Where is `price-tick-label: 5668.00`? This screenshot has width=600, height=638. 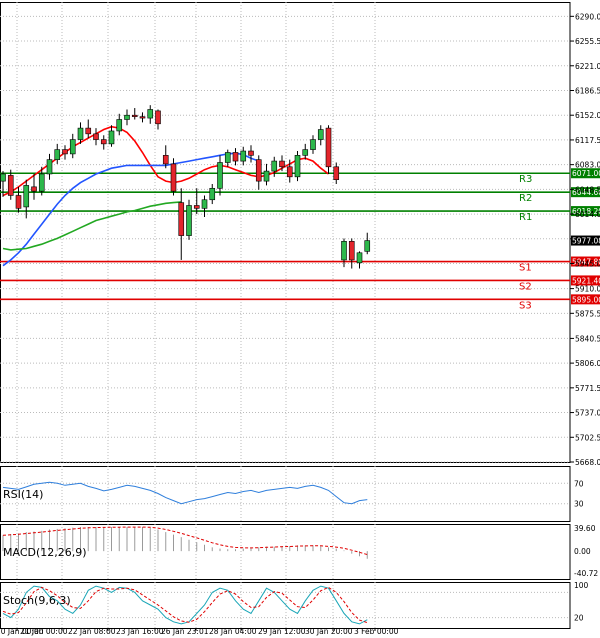
price-tick-label: 5668.00 is located at coordinates (587, 462).